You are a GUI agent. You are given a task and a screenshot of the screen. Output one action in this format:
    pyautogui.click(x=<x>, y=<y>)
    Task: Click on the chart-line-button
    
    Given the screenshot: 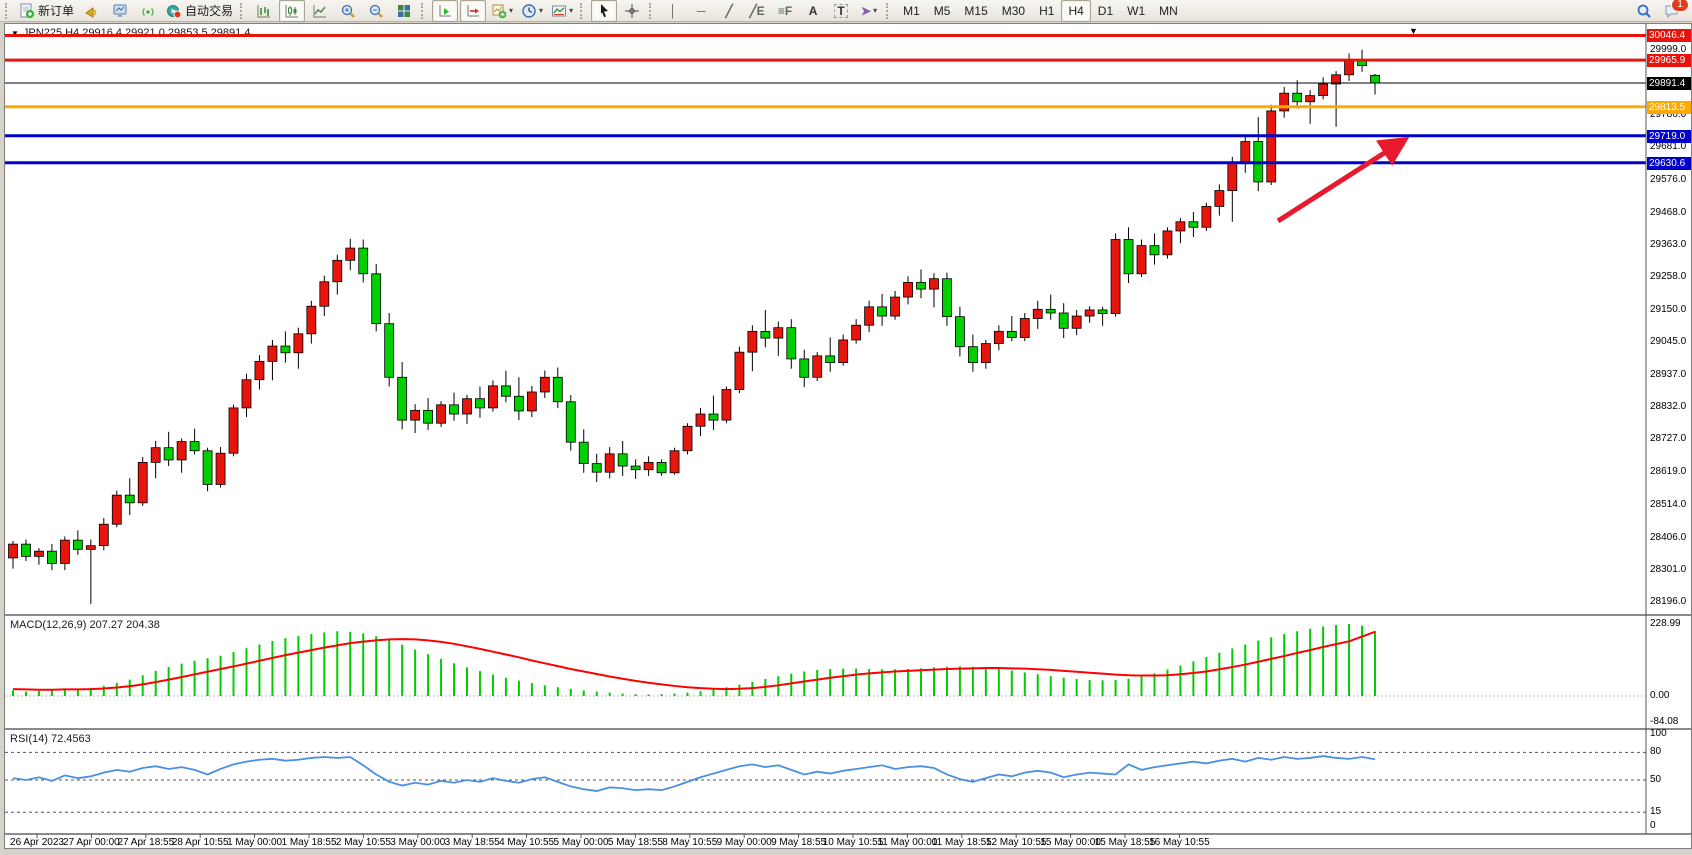 What is the action you would take?
    pyautogui.click(x=320, y=11)
    